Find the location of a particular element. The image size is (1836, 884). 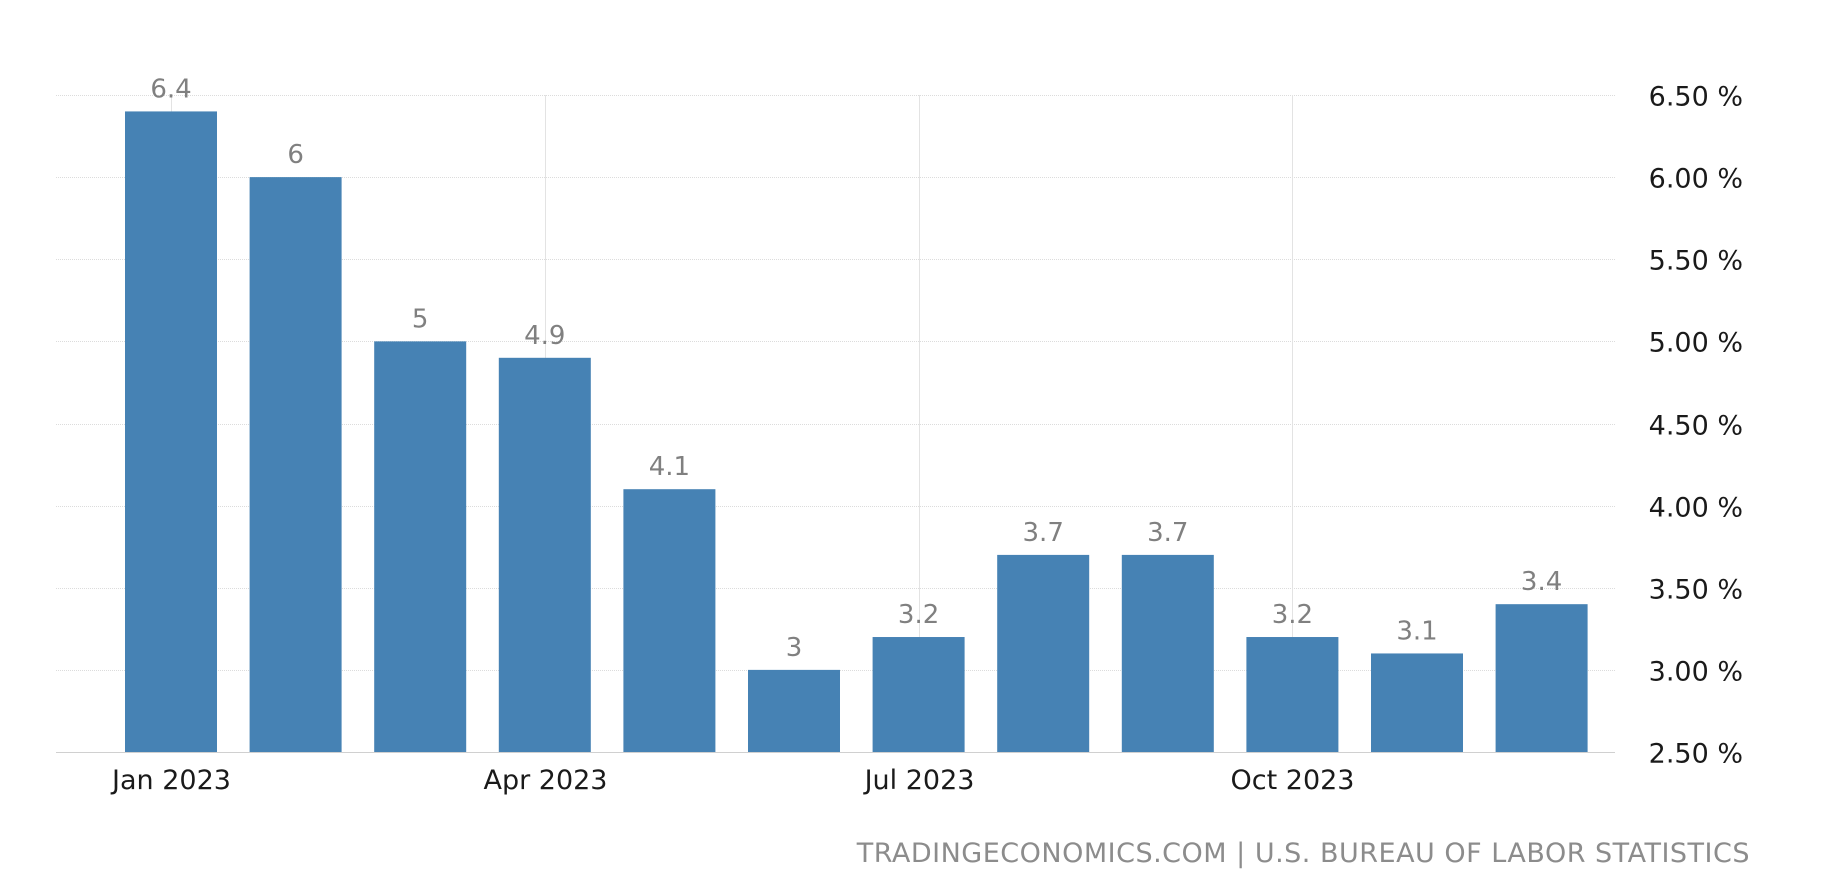

data-label: 6.4 is located at coordinates (170, 89).